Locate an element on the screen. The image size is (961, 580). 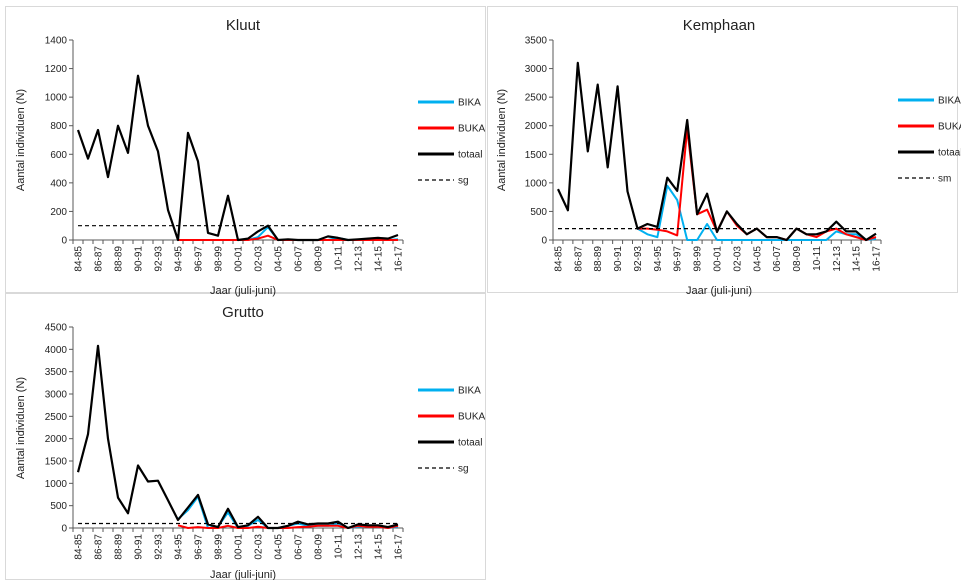
legend-label-sm: sm is located at coordinates (944, 179).